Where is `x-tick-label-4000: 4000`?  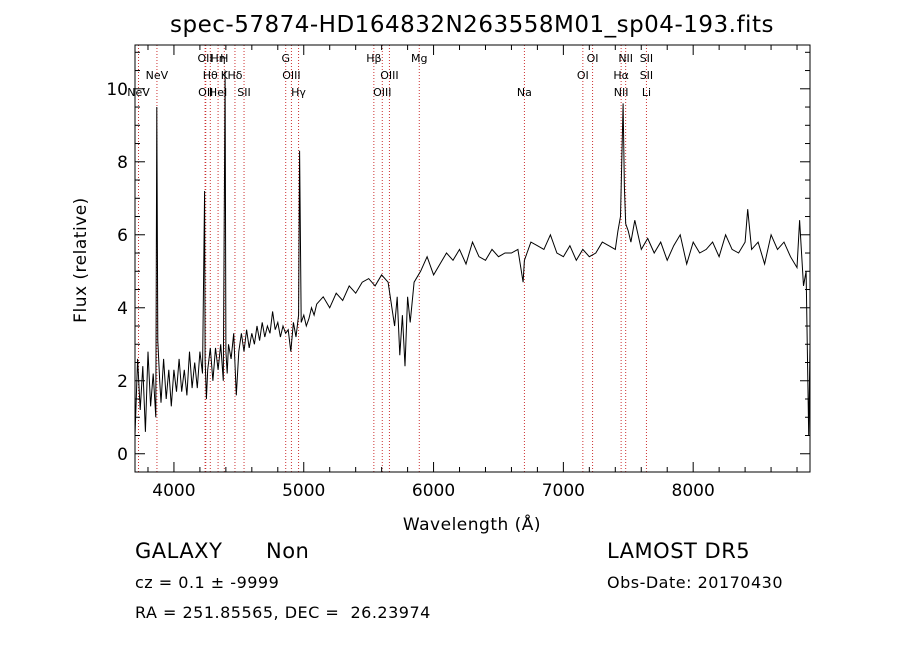 x-tick-label-4000: 4000 is located at coordinates (173, 491).